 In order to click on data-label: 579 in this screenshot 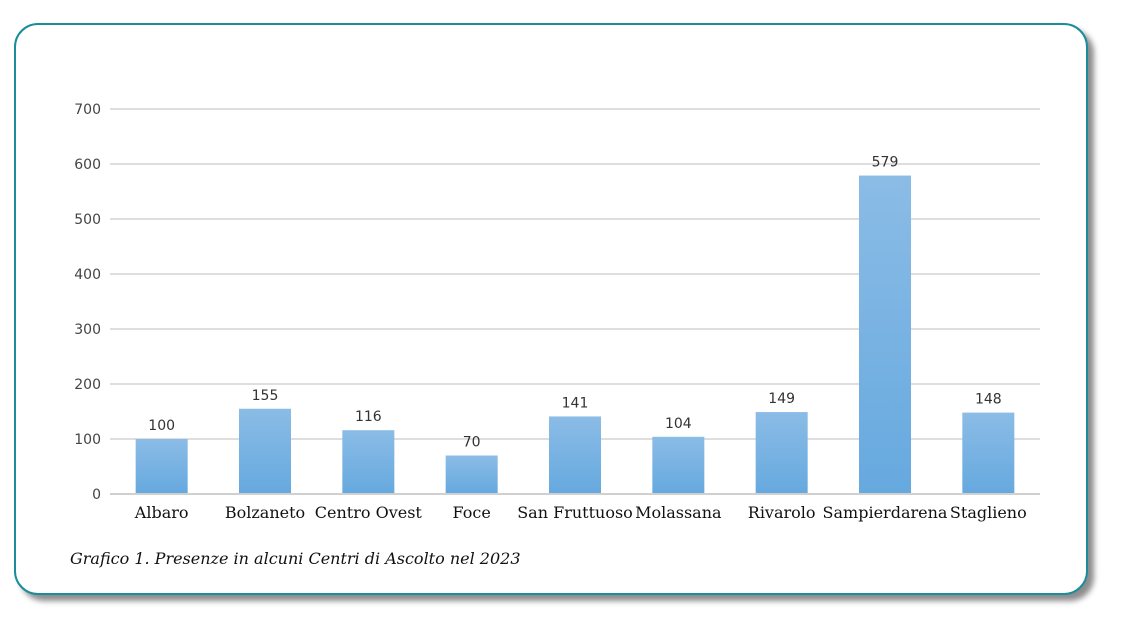, I will do `click(885, 163)`.